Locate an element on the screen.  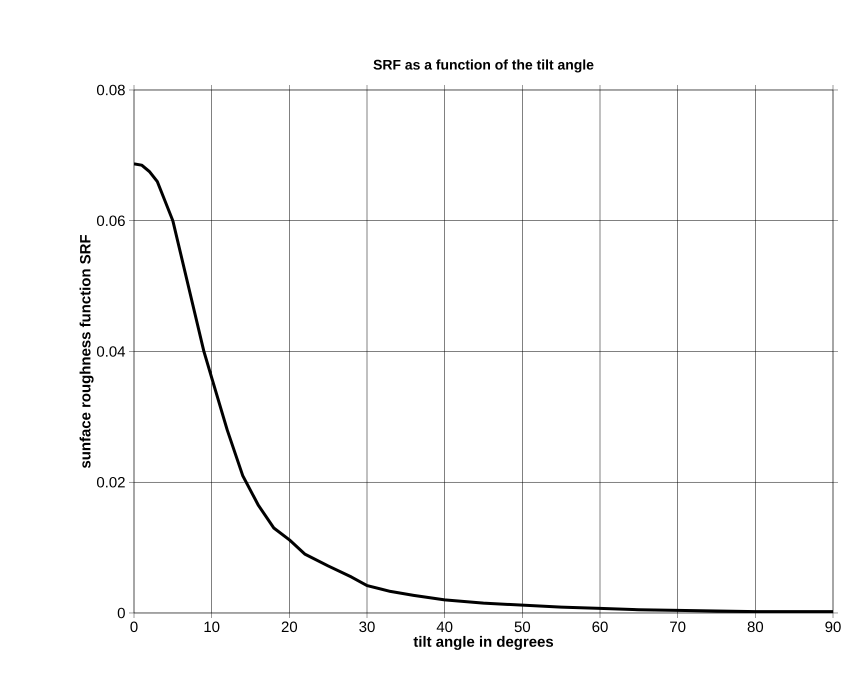
x-tick-label: 90 is located at coordinates (833, 627).